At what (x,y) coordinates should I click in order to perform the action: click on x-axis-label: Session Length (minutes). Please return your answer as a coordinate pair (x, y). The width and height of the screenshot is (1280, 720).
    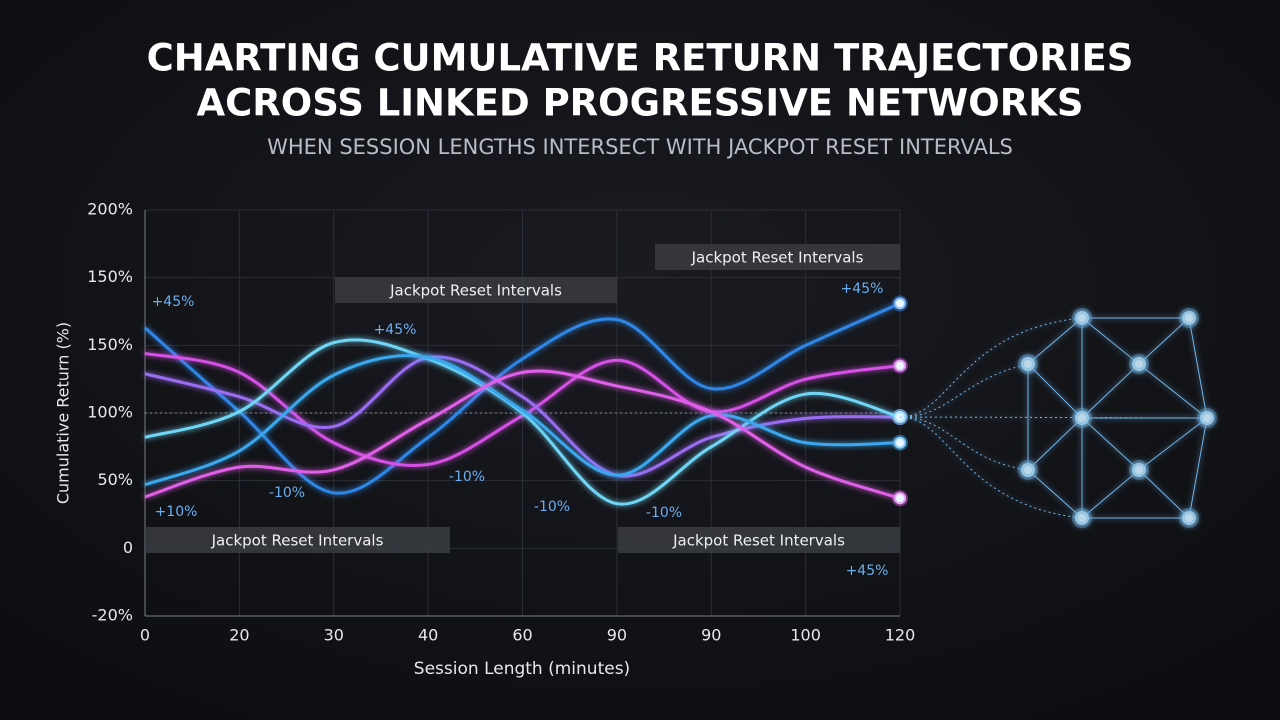
    Looking at the image, I should click on (522, 669).